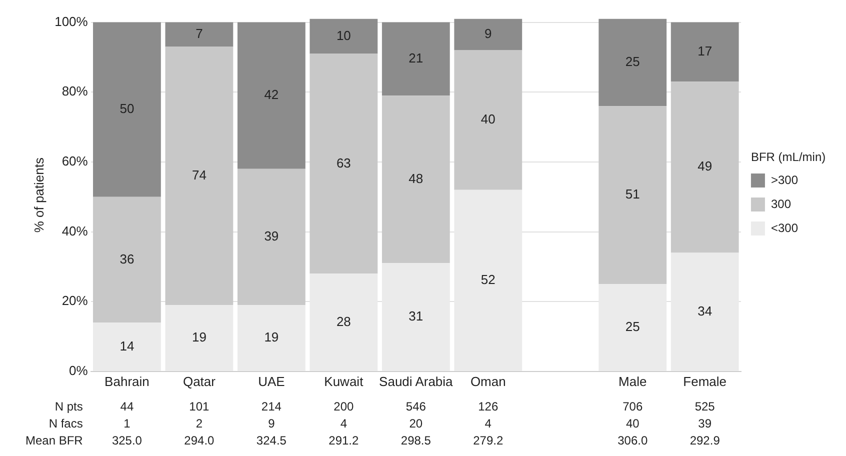 Image resolution: width=846 pixels, height=456 pixels. What do you see at coordinates (199, 381) in the screenshot?
I see `x-tick-label: Qatar` at bounding box center [199, 381].